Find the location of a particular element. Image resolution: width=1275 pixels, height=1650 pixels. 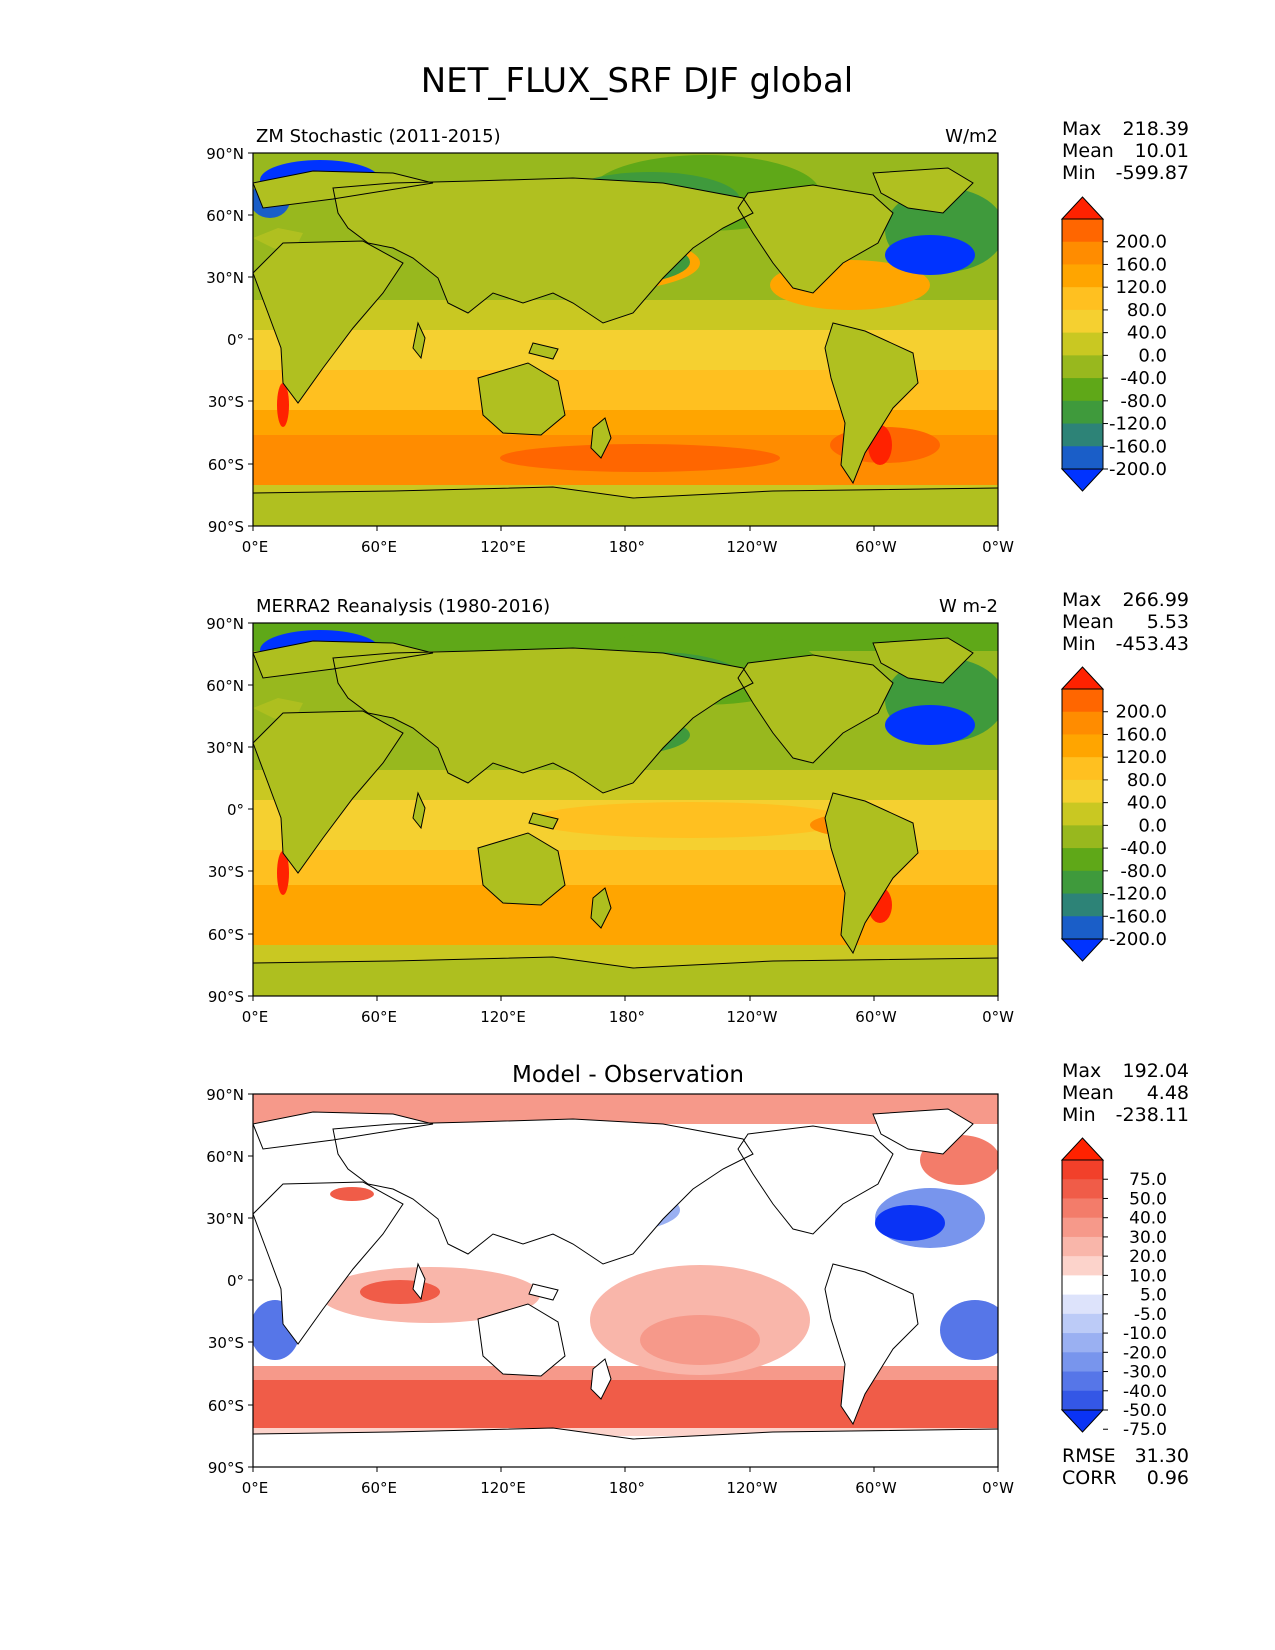

lon-tick-label: 120°W is located at coordinates (752, 1488).